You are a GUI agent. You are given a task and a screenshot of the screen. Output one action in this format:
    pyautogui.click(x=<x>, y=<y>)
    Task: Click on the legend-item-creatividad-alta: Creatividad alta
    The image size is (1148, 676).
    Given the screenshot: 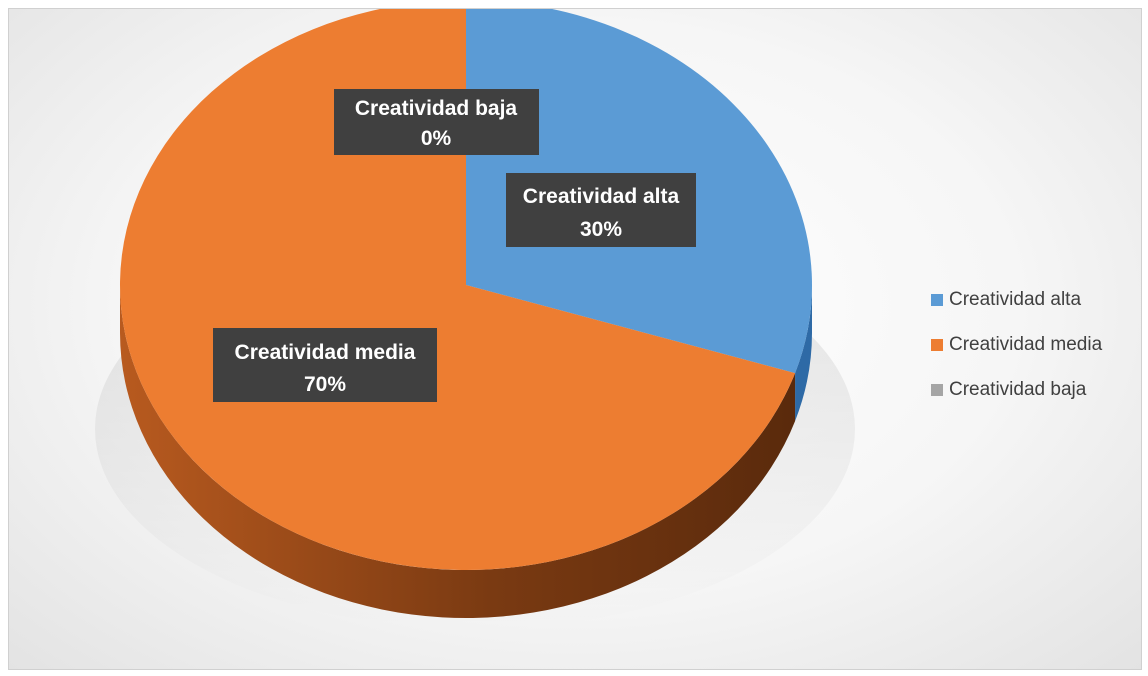 What is the action you would take?
    pyautogui.click(x=1036, y=300)
    